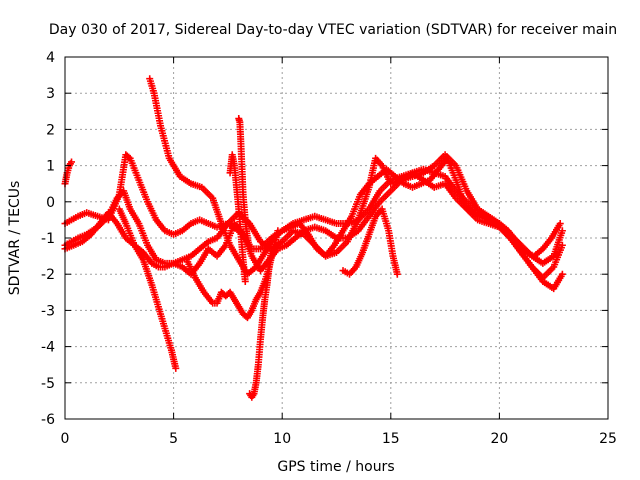 This screenshot has height=480, width=640. Describe the element at coordinates (335, 467) in the screenshot. I see `x-axis-label: GPS time / hours` at that location.